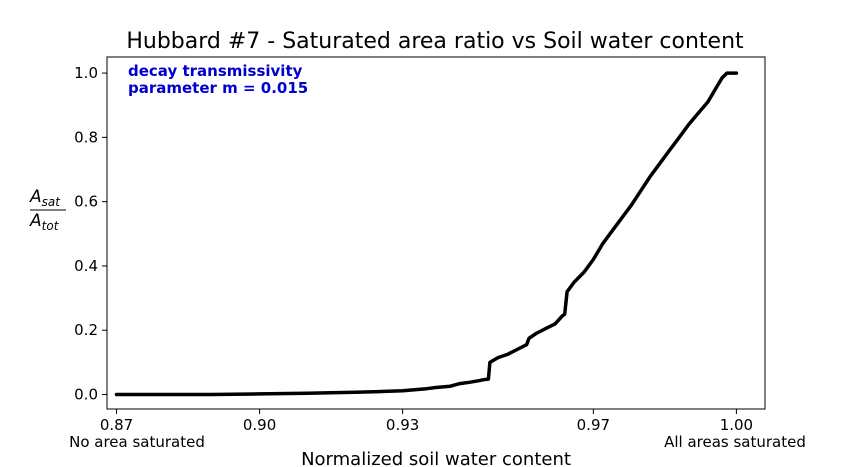 The height and width of the screenshot is (467, 850). What do you see at coordinates (86, 266) in the screenshot?
I see `y-tick-label: 0.4` at bounding box center [86, 266].